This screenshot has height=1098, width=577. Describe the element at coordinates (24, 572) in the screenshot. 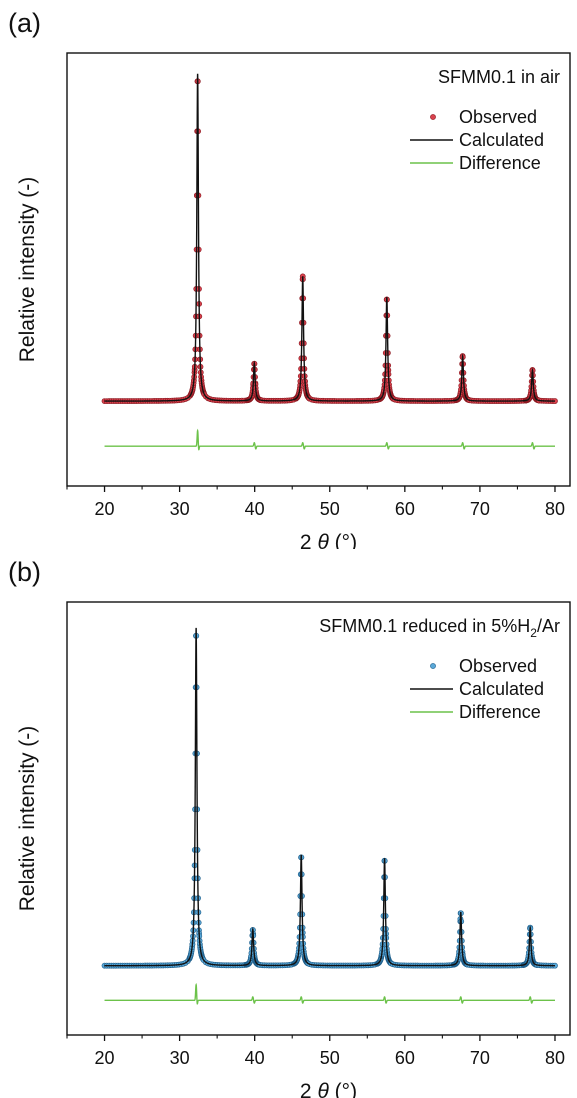

I see `panel-label-b: (b)` at that location.